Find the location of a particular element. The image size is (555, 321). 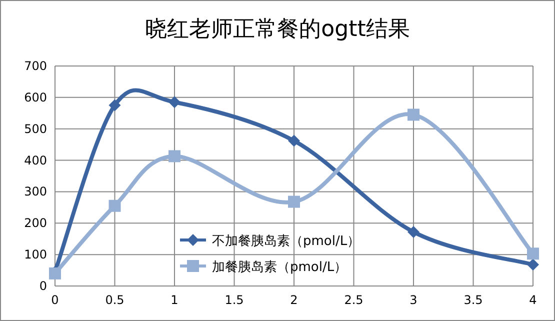

y-tick-label: 300 is located at coordinates (35, 191).